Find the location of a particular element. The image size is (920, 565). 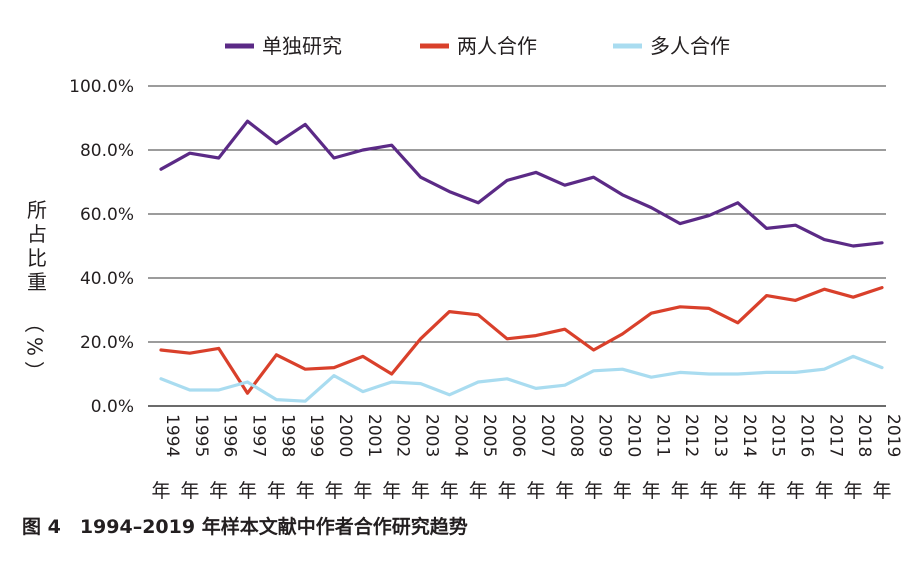

x-tick-label: 1998 年 is located at coordinates (282, 458).